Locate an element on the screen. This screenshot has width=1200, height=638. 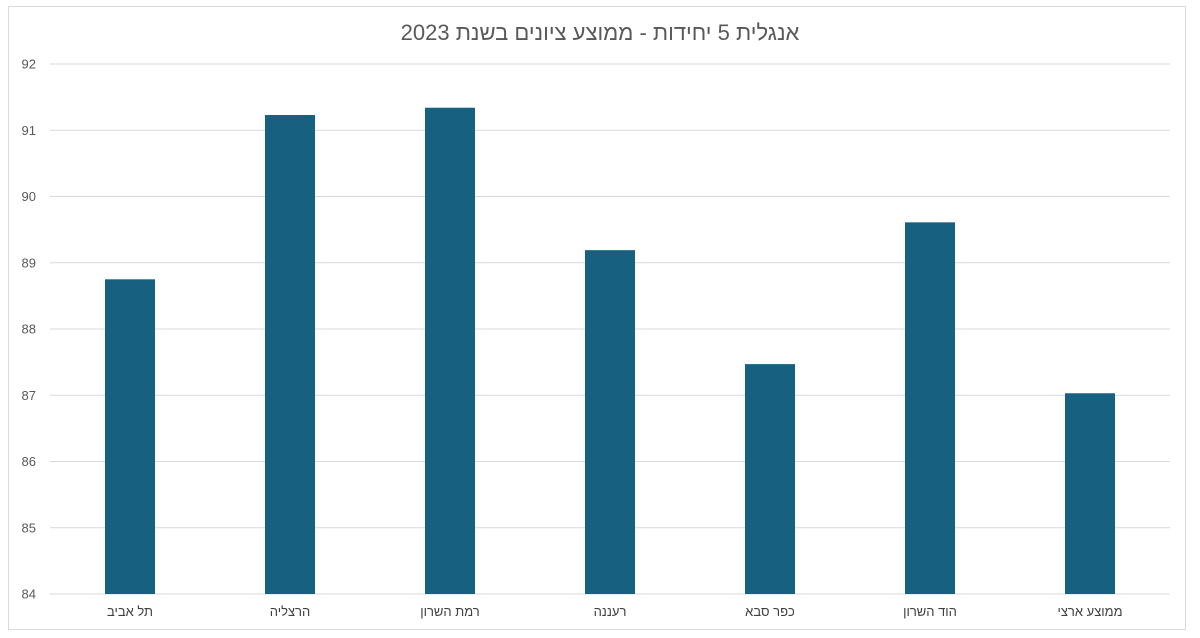
y-tick-label: 86 is located at coordinates (29, 461).